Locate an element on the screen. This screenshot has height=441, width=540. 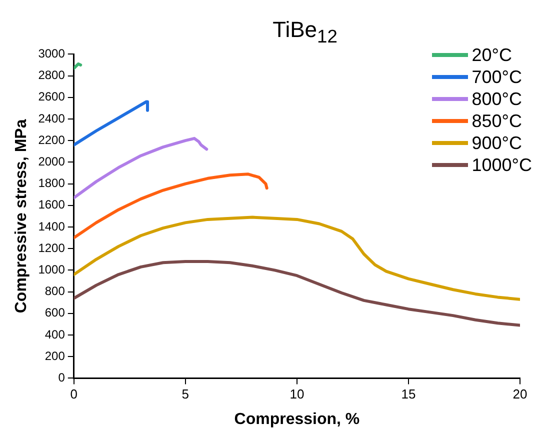
y-tick-label: 2800 is located at coordinates (52, 75).